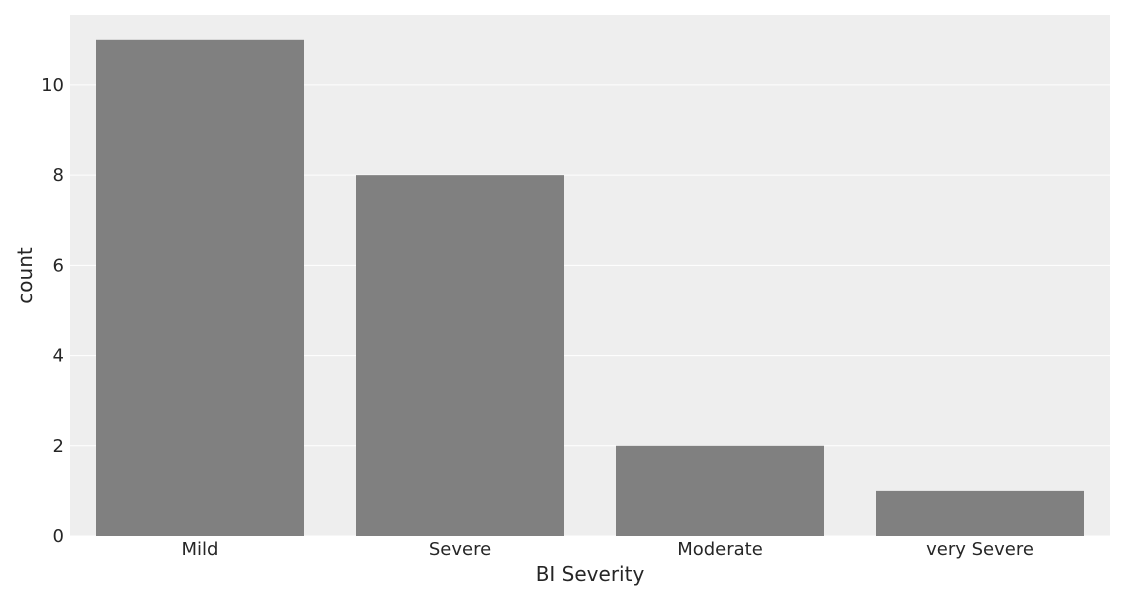 The image size is (1125, 600). What do you see at coordinates (58, 356) in the screenshot?
I see `y-tick-label: 4` at bounding box center [58, 356].